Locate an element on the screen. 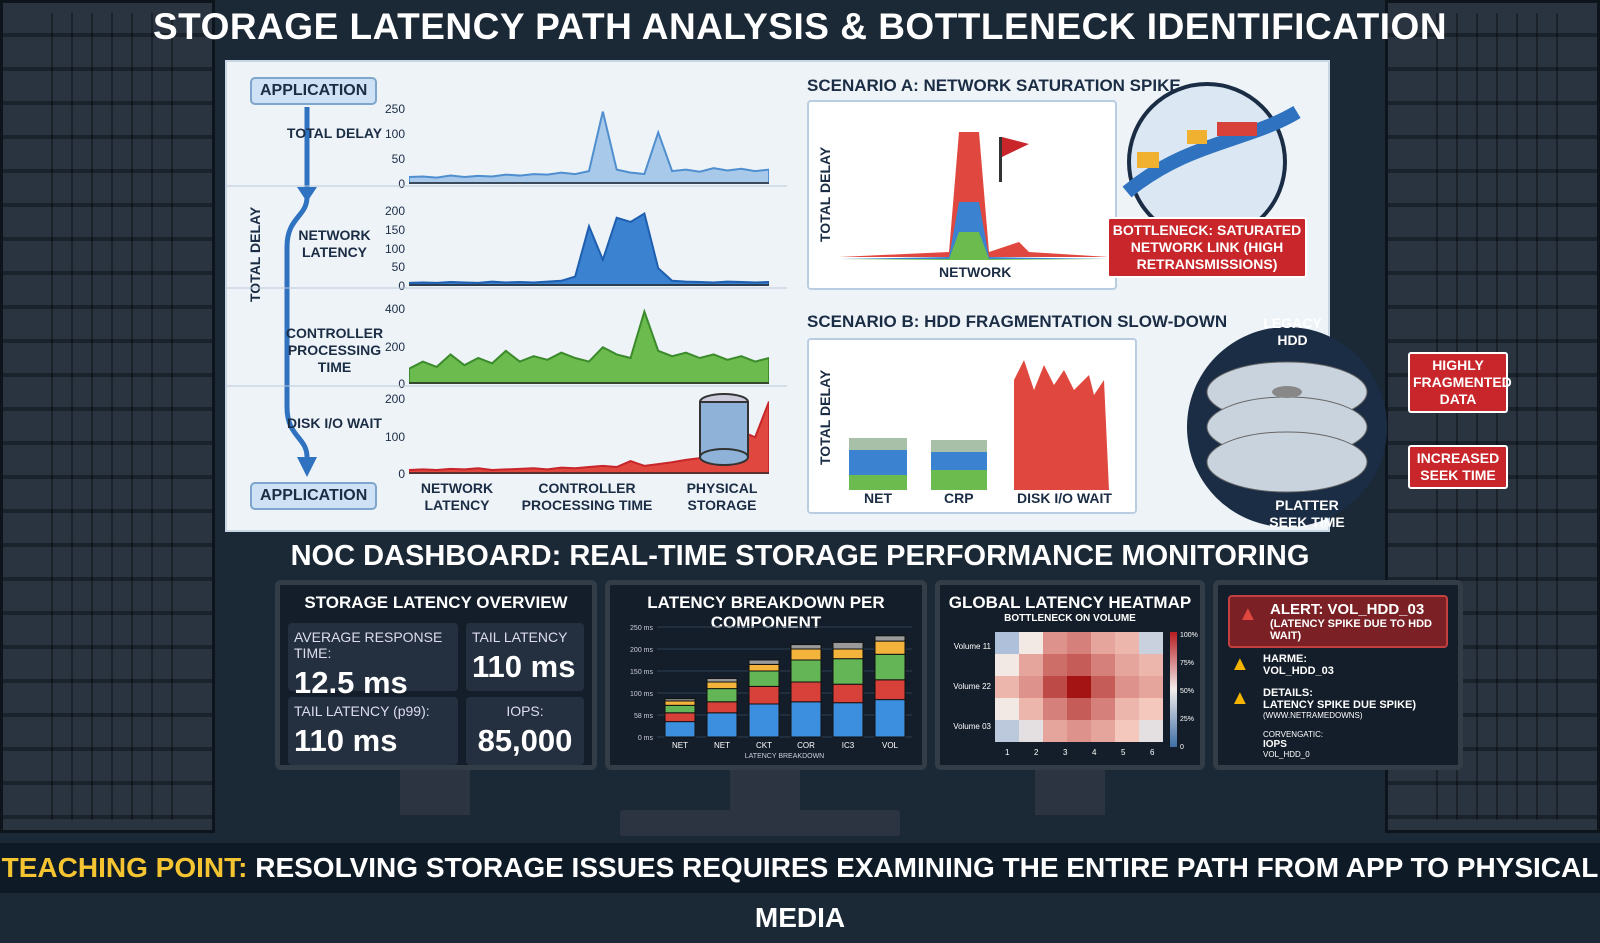 The height and width of the screenshot is (943, 1600). scenario-a-chart: TOTAL DELAY NETWORK is located at coordinates (962, 195).